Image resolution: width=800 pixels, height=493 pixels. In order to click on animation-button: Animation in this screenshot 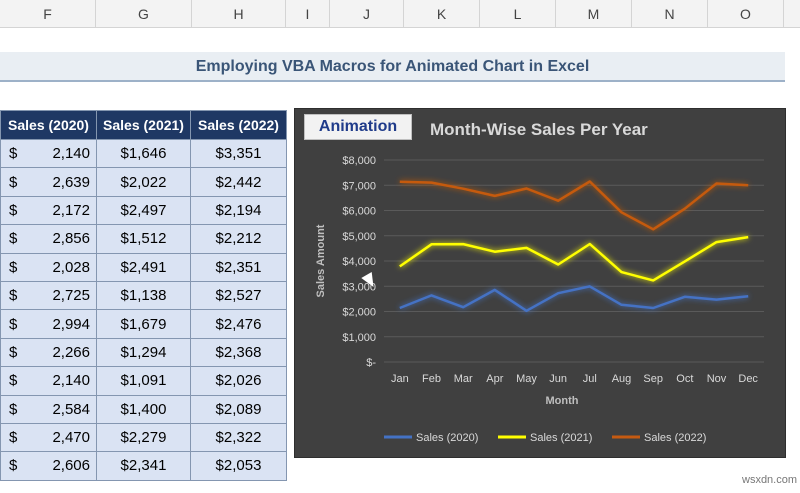, I will do `click(358, 127)`.